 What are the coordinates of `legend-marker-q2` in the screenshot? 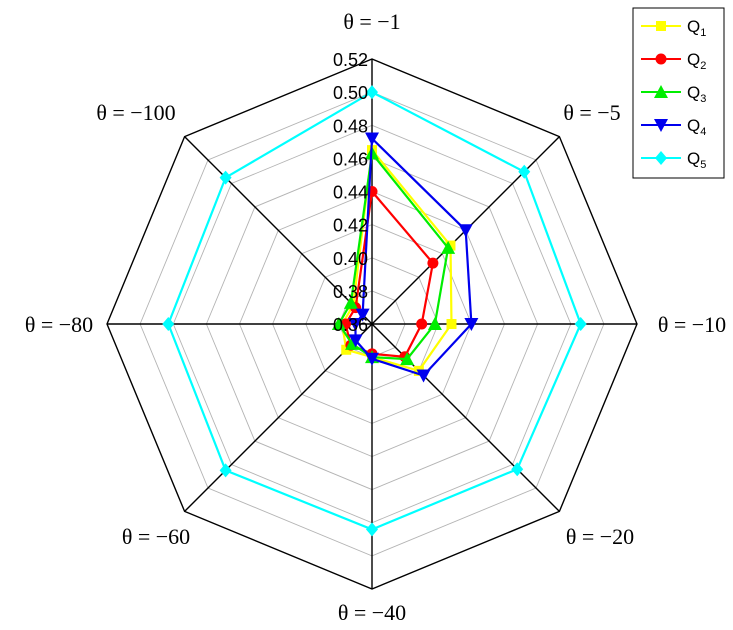 It's located at (661, 59).